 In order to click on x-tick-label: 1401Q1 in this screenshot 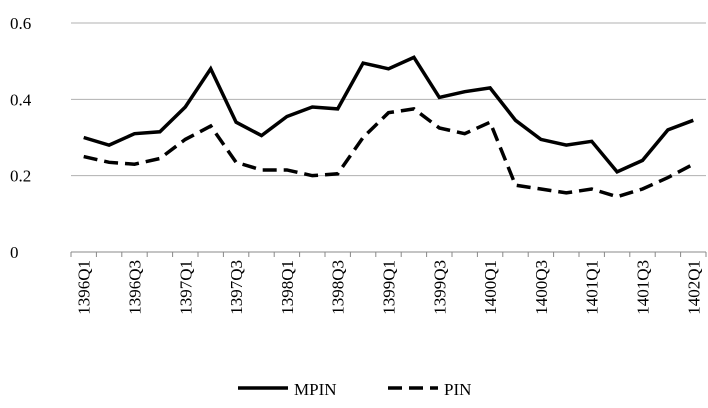, I will do `click(592, 287)`.